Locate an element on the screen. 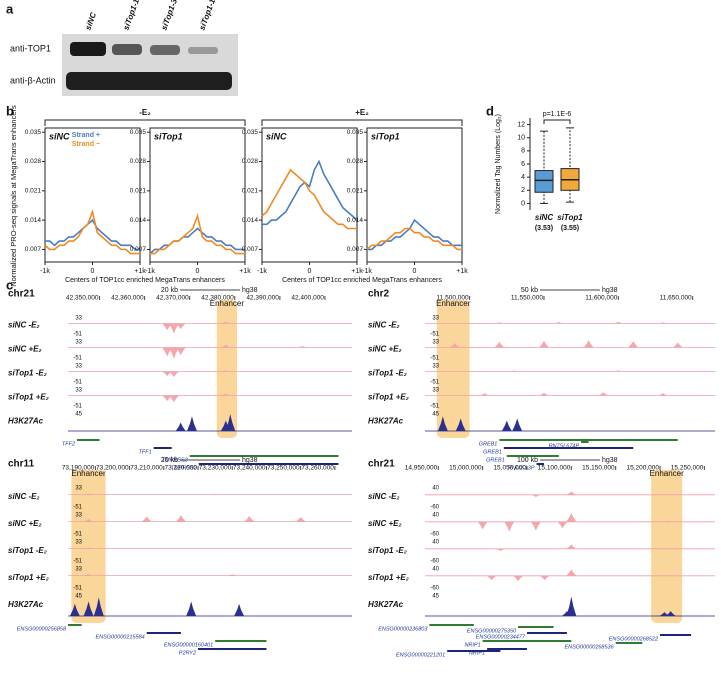 Image resolution: width=721 pixels, height=680 pixels. y-tick-label: 0.021 is located at coordinates (250, 191).